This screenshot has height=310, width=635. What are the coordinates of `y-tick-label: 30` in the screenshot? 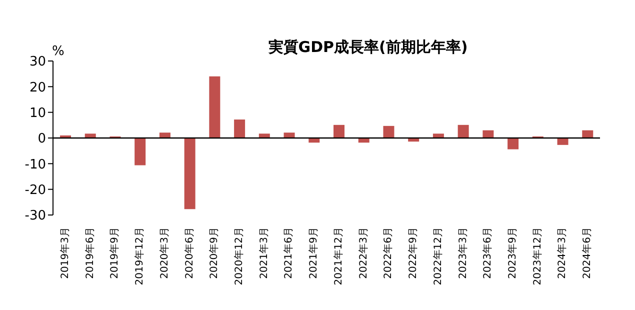 It's located at (37, 62).